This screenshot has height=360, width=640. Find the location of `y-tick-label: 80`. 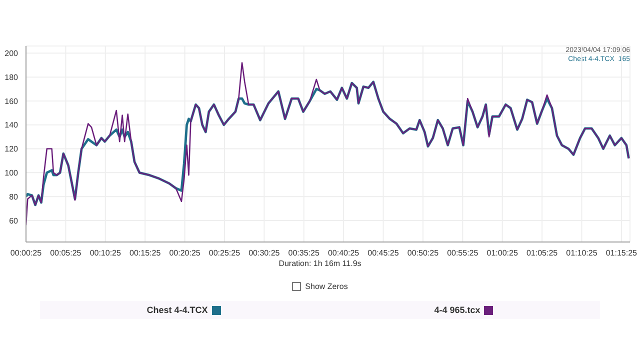

y-tick-label: 80 is located at coordinates (14, 197).